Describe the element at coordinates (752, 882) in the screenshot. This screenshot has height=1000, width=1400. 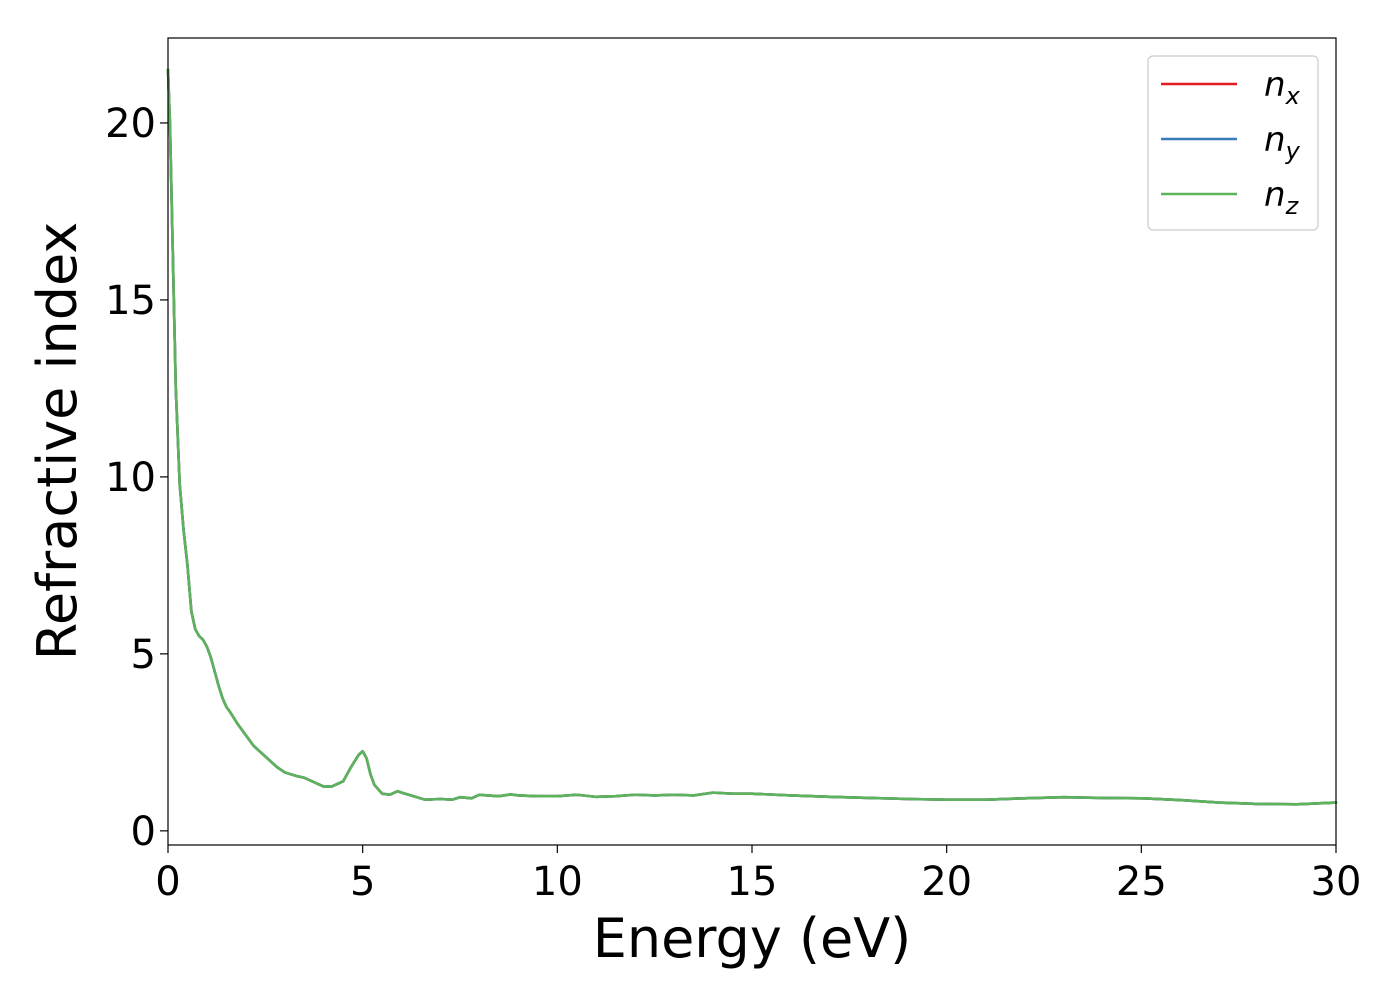
I see `x-tick-label: 15` at that location.